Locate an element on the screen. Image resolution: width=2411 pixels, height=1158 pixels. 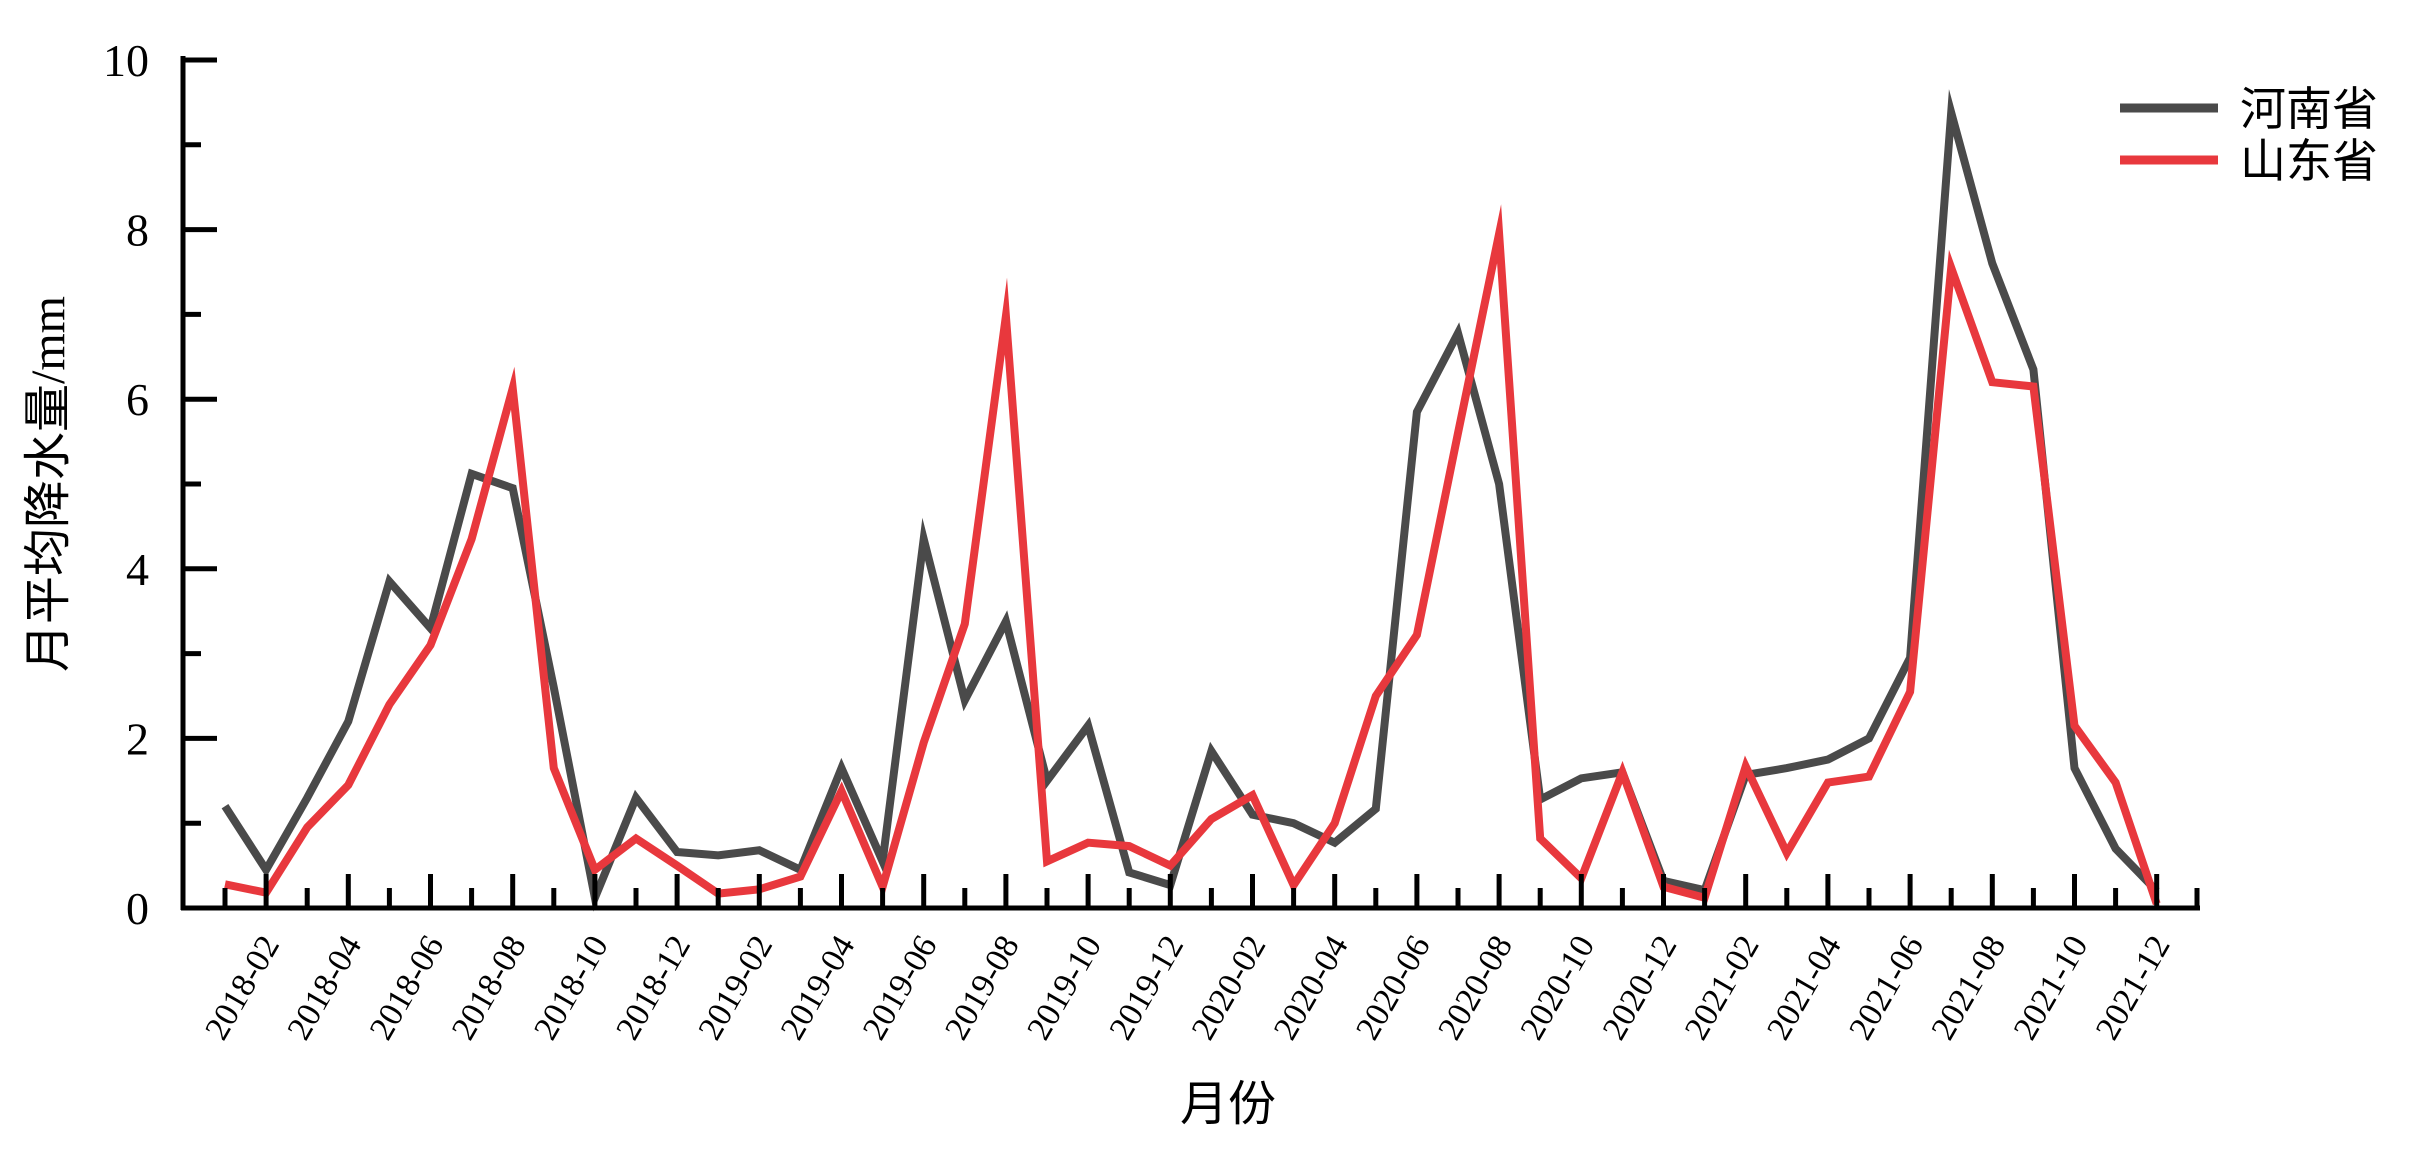
y-tick-label: 10 is located at coordinates (126, 60).